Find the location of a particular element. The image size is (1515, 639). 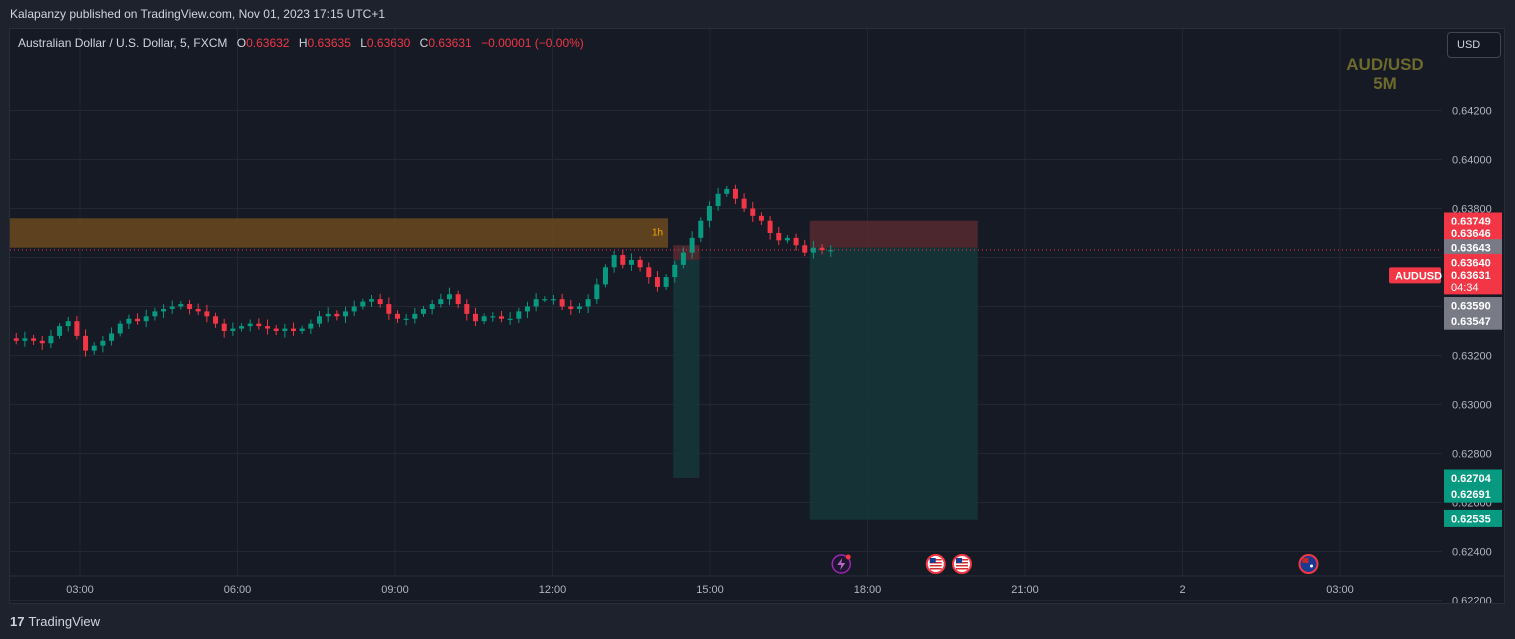

price-tag-label: 0.63643 is located at coordinates (1471, 249).